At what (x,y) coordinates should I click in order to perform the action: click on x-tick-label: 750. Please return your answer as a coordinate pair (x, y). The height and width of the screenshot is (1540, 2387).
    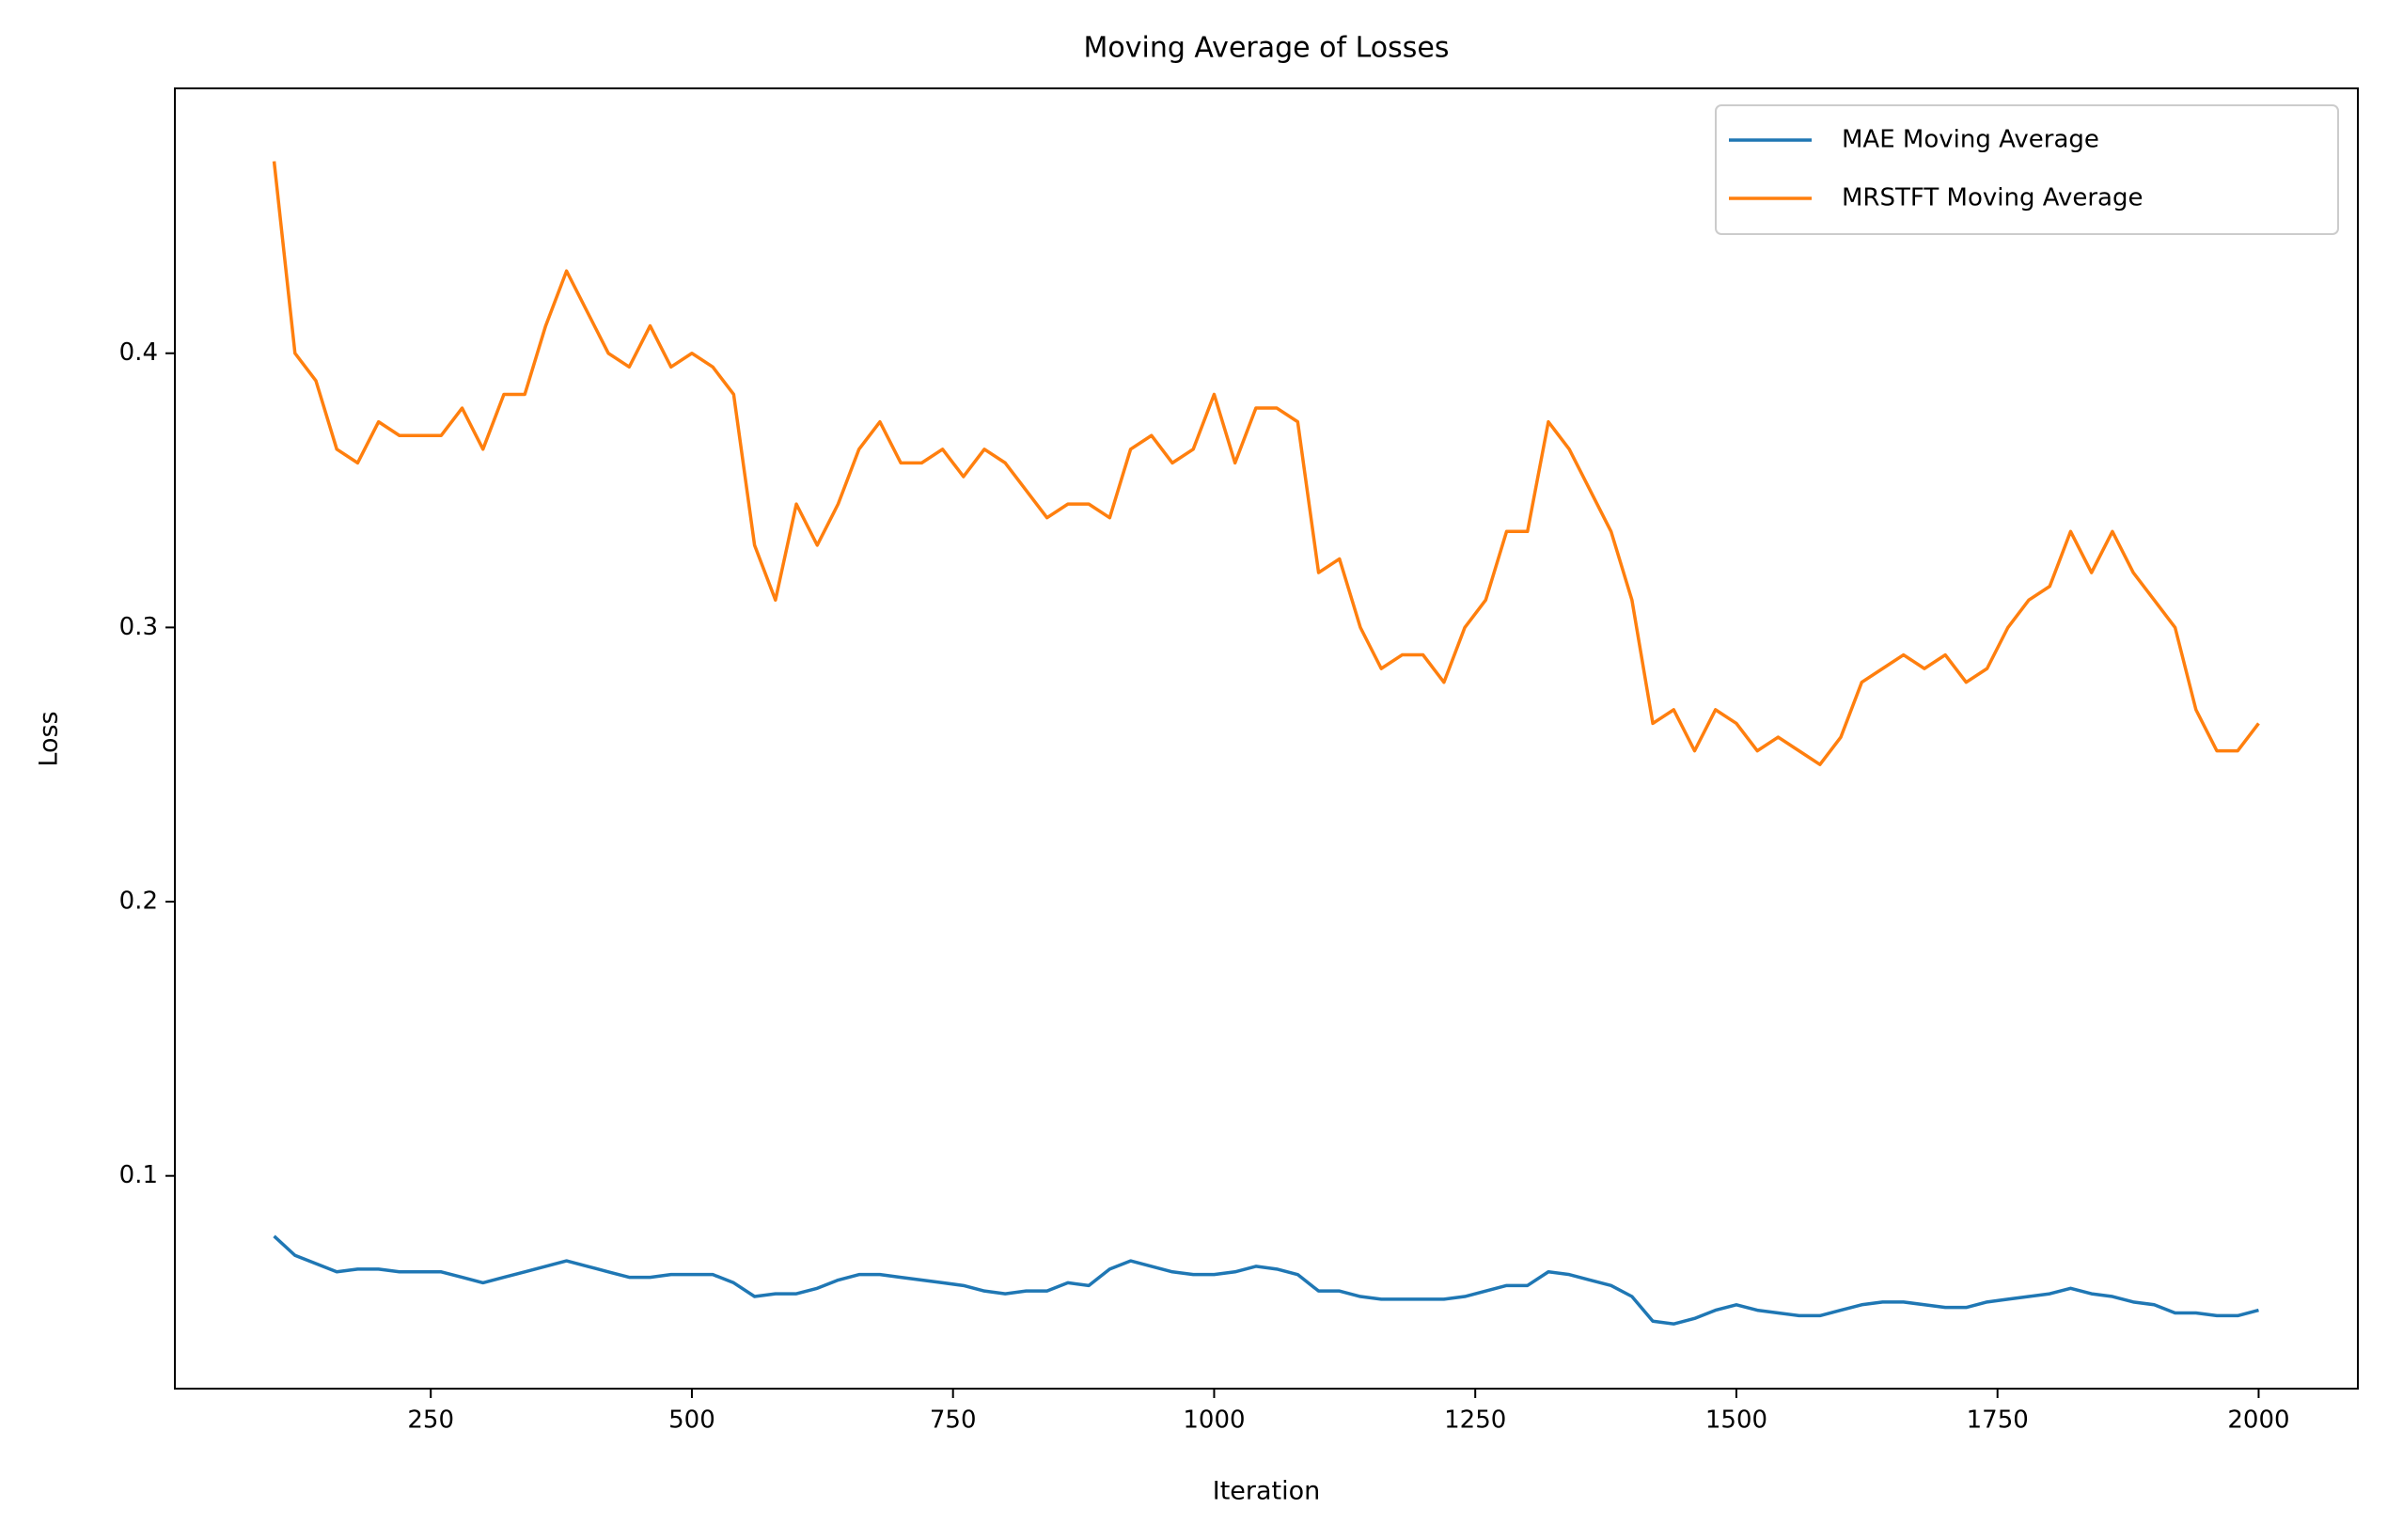
    Looking at the image, I should click on (953, 1420).